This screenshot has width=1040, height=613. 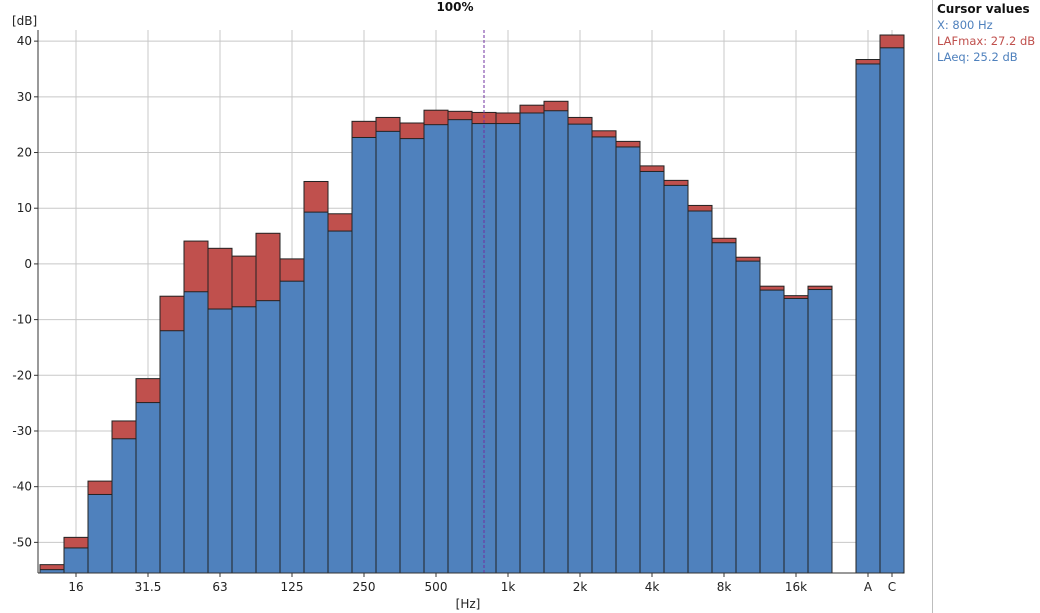 What do you see at coordinates (22, 487) in the screenshot?
I see `y-tick-label: -40` at bounding box center [22, 487].